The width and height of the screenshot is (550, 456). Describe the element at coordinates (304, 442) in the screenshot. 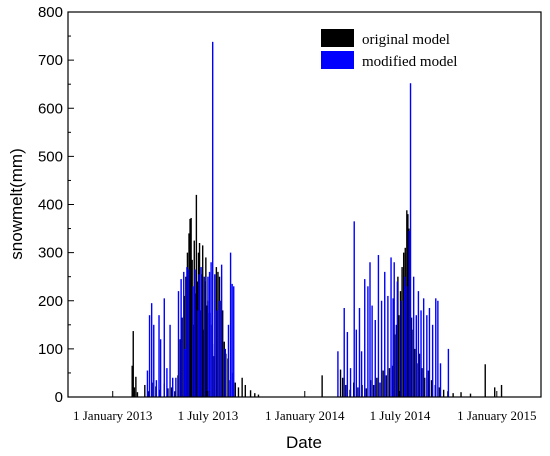

I see `x-axis-title: Date` at that location.